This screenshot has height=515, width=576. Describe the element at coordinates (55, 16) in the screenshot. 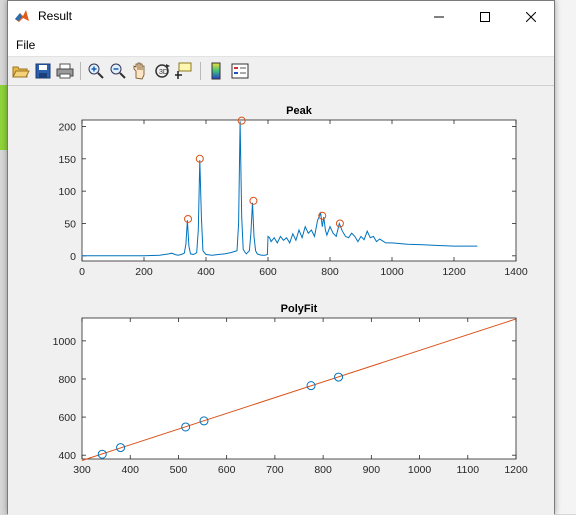

I see `window-title: Result` at that location.